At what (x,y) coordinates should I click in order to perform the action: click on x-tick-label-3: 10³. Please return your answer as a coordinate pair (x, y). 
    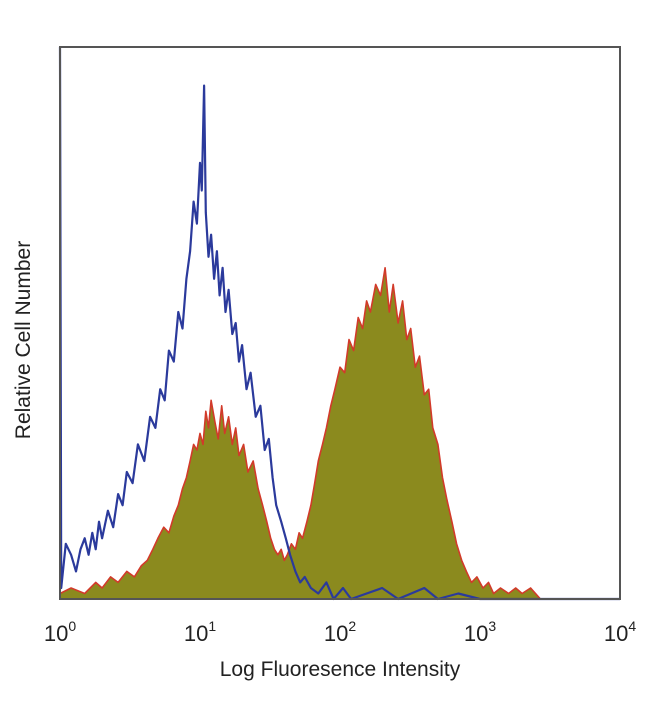
    Looking at the image, I should click on (480, 632).